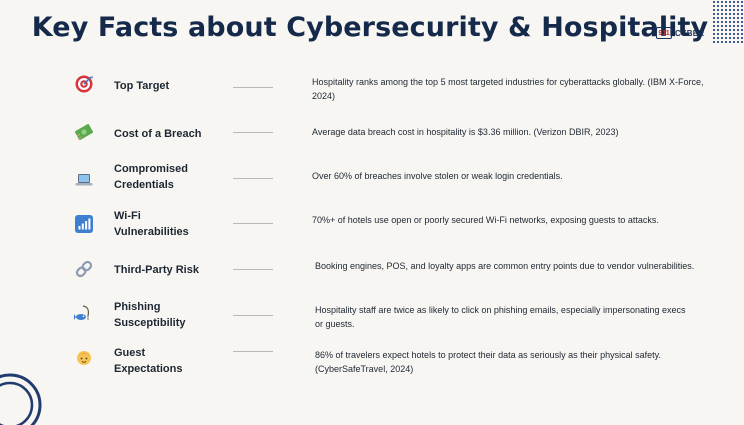 Image resolution: width=744 pixels, height=425 pixels. What do you see at coordinates (142, 86) in the screenshot?
I see `fact-label: Top Target` at bounding box center [142, 86].